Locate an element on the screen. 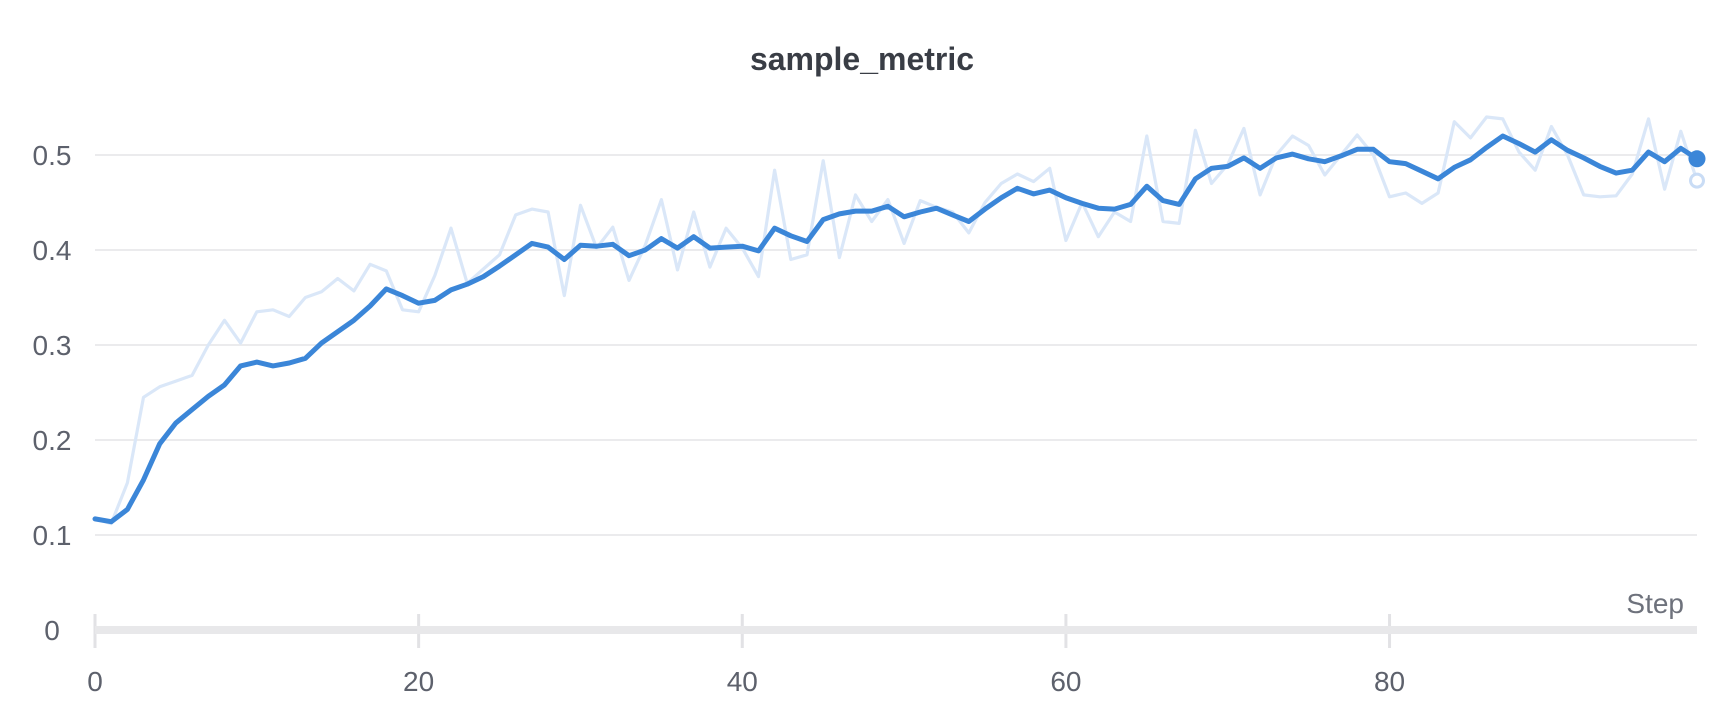  x-tick-label: 40 is located at coordinates (742, 681).